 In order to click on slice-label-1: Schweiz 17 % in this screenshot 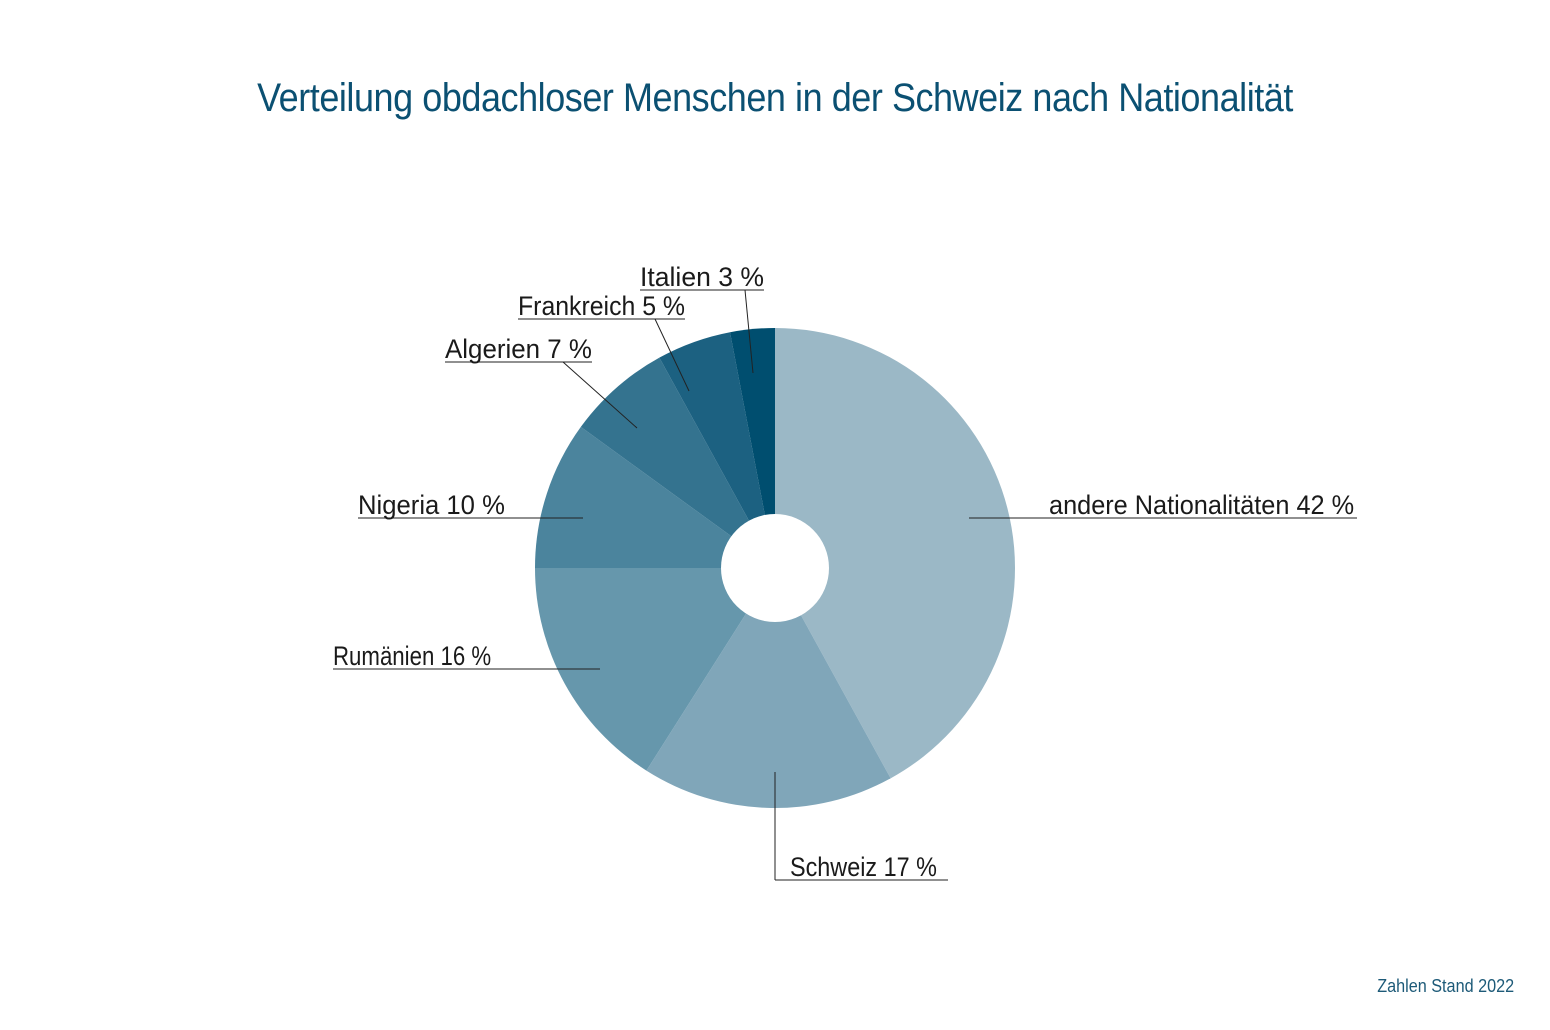, I will do `click(863, 867)`.